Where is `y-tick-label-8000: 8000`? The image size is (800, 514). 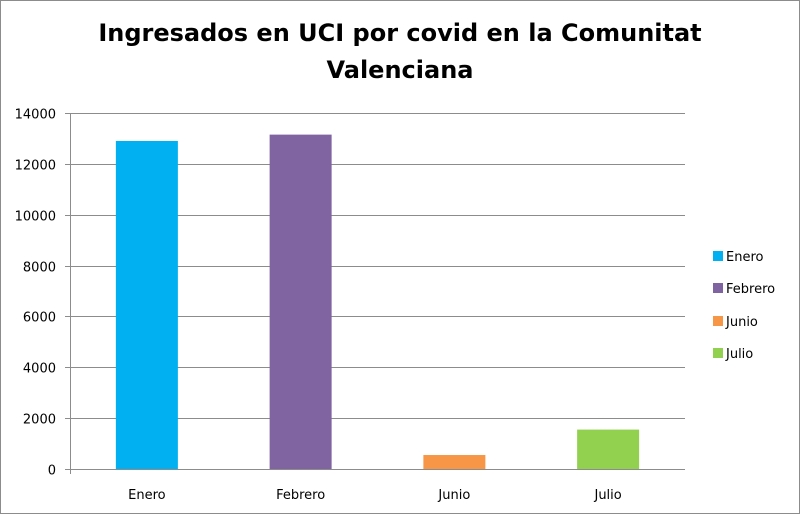 y-tick-label-8000: 8000 is located at coordinates (39, 268).